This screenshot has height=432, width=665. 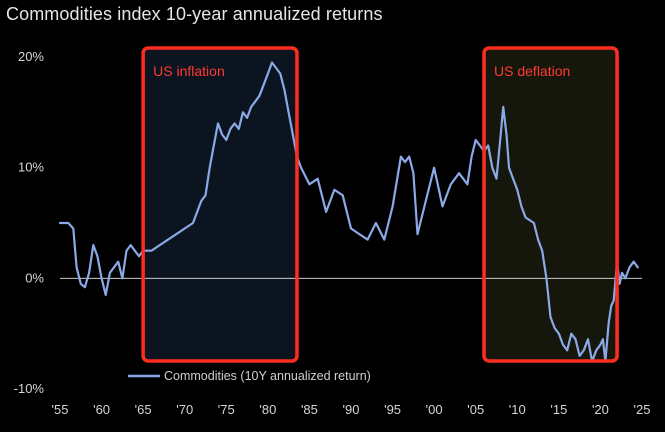 What do you see at coordinates (642, 409) in the screenshot?
I see `x-tick-label: '25` at bounding box center [642, 409].